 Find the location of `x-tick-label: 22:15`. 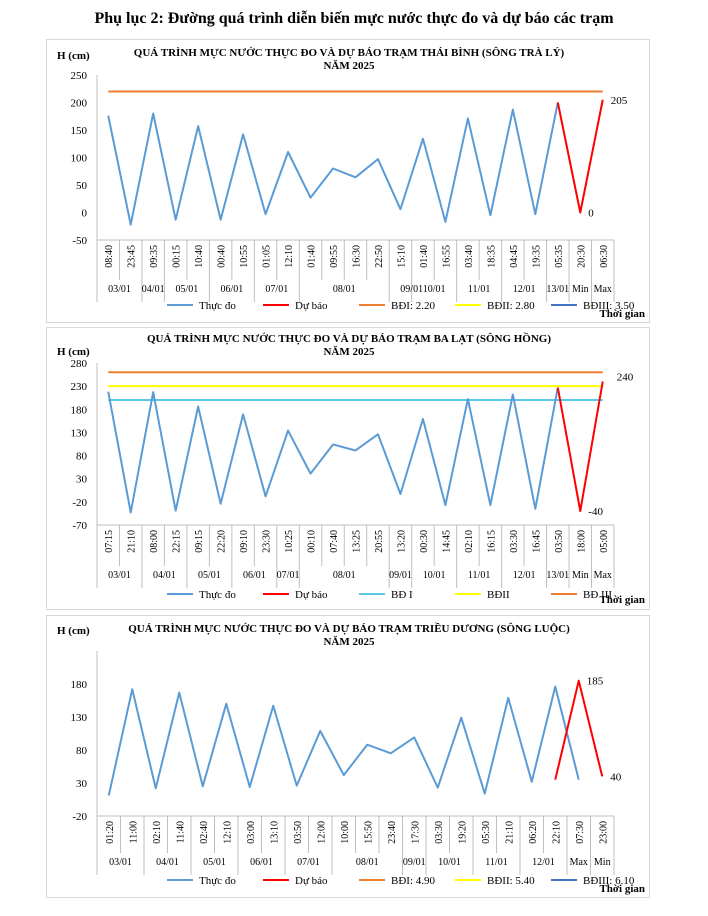

x-tick-label: 22:15 is located at coordinates (177, 541).